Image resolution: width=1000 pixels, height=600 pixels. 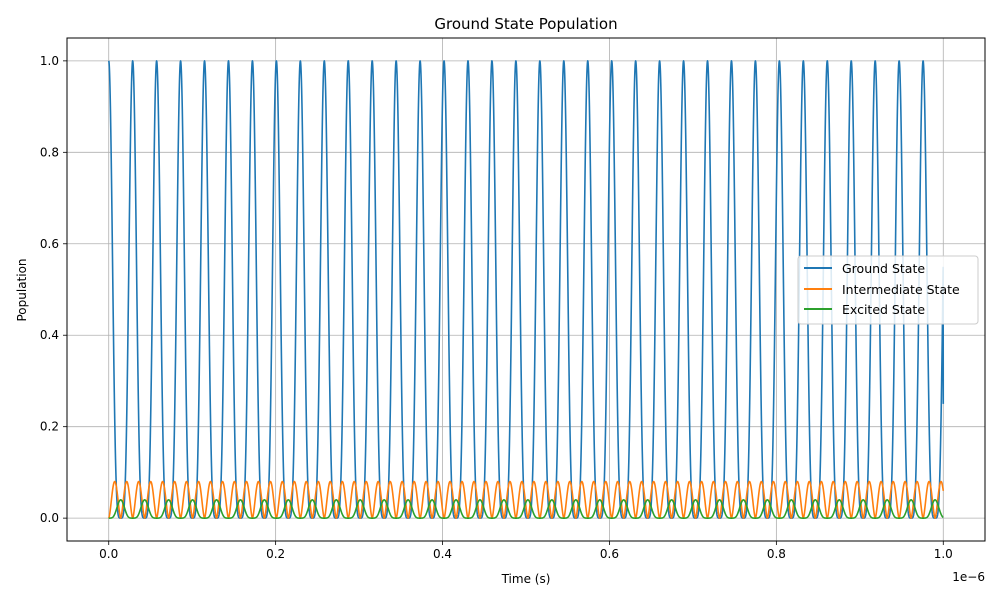 I want to click on y-tick-label: 1.0, so click(x=49, y=61).